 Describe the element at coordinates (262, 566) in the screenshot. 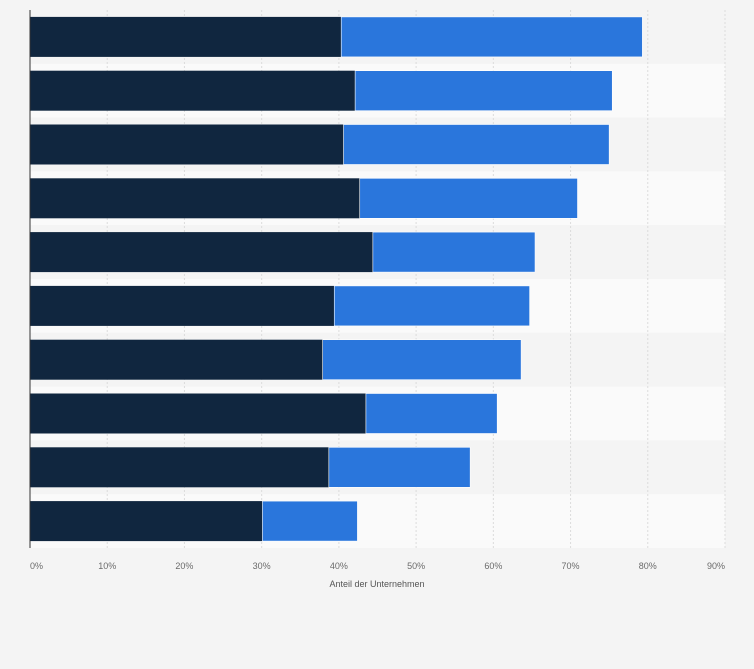

I see `x-tick-label: 30%` at that location.